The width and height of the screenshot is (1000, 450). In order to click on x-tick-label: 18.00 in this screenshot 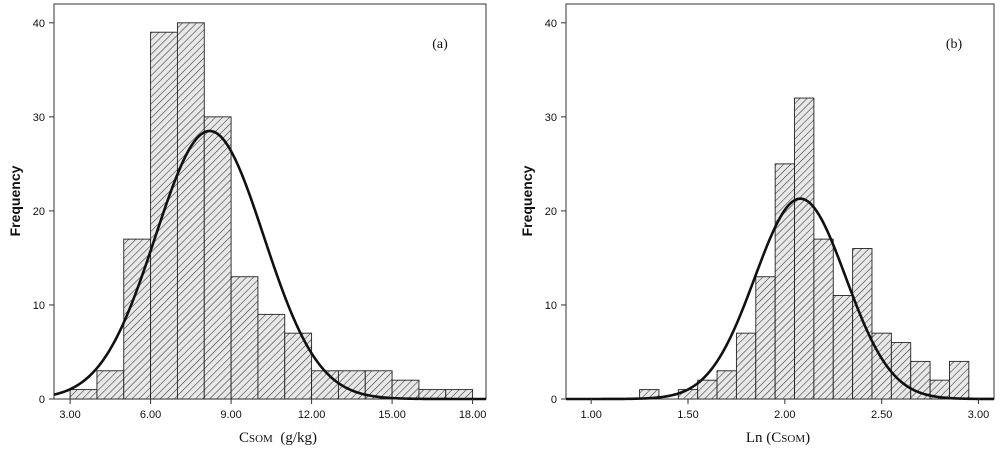, I will do `click(473, 415)`.